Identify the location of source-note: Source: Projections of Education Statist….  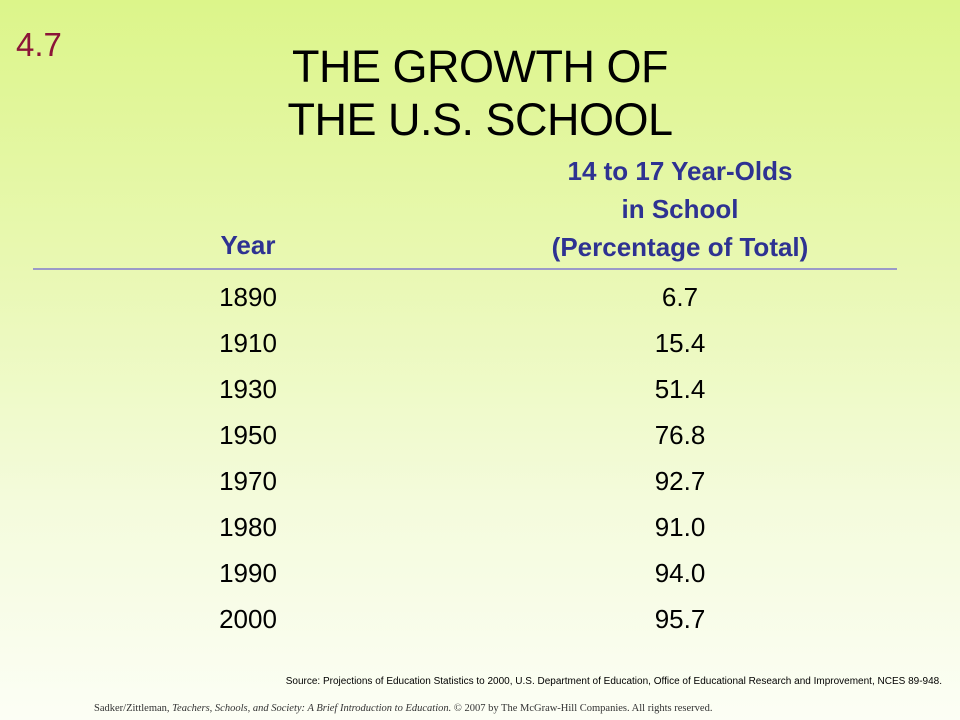
(613, 681).